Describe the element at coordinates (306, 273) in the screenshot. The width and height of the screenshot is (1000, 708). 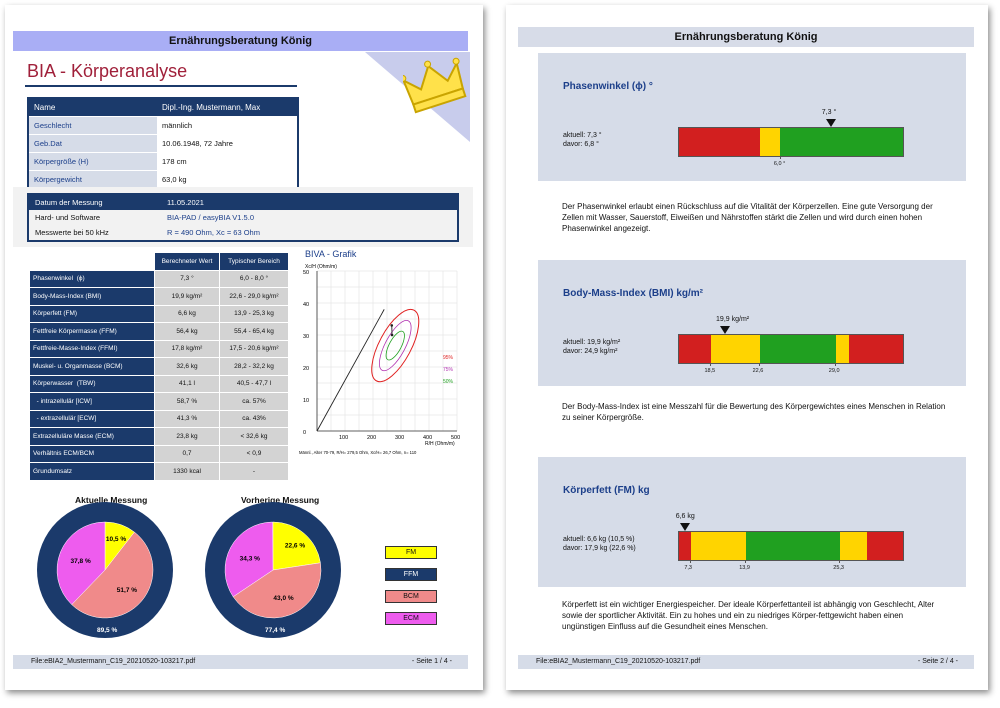
I see `biva-y-tick: 50` at that location.